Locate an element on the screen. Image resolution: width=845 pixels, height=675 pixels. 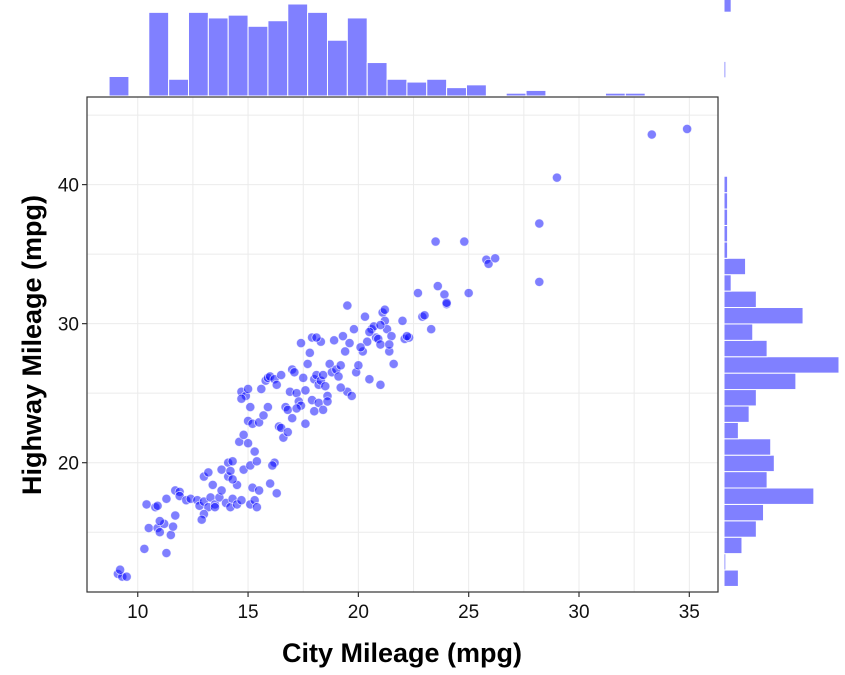
y-tick-label: 20 is located at coordinates (68, 464).